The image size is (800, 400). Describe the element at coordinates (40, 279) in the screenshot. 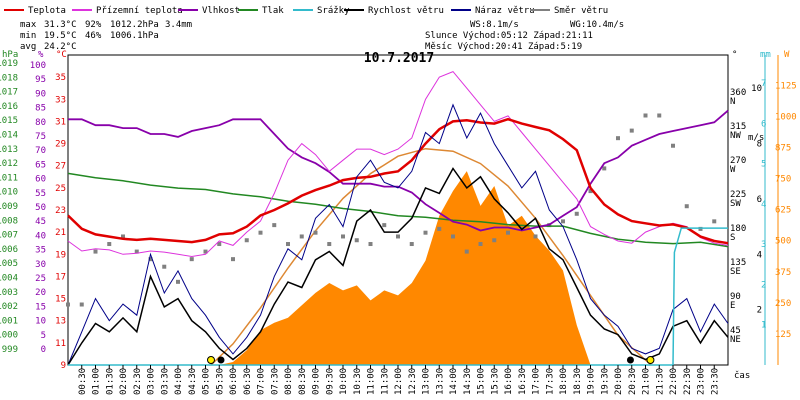

I see `pct-tick: 25` at that location.